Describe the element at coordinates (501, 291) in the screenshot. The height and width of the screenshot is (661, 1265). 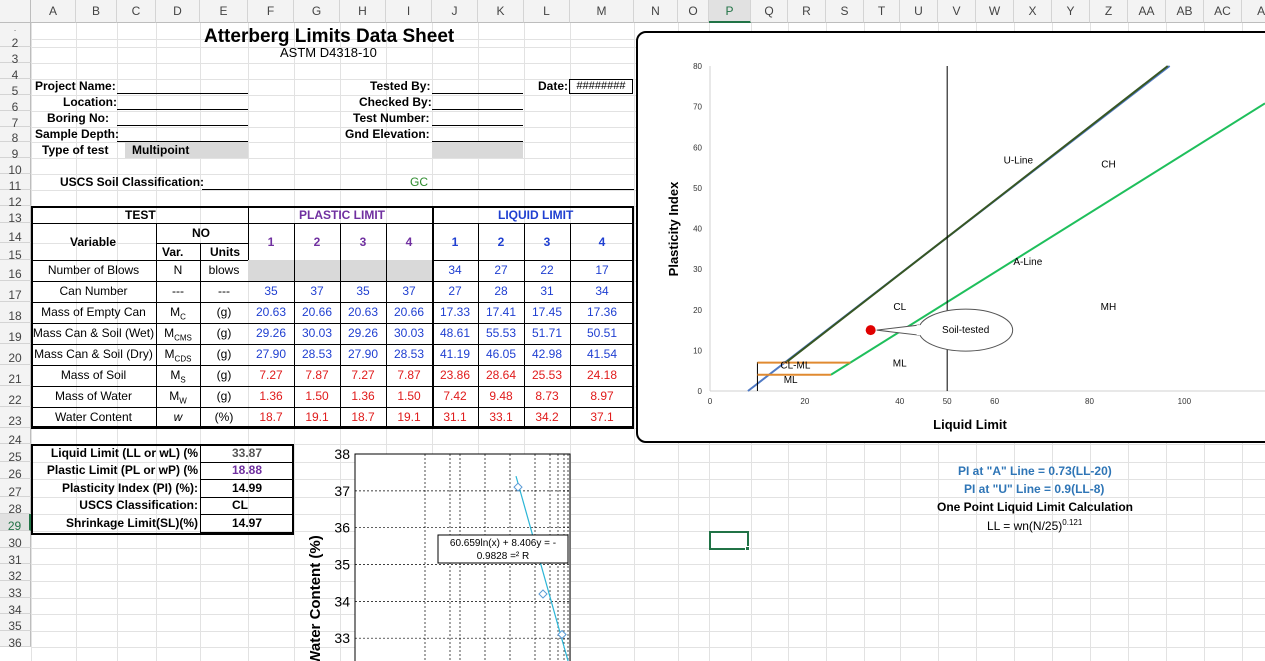
I see `ll-2-2: 28` at that location.